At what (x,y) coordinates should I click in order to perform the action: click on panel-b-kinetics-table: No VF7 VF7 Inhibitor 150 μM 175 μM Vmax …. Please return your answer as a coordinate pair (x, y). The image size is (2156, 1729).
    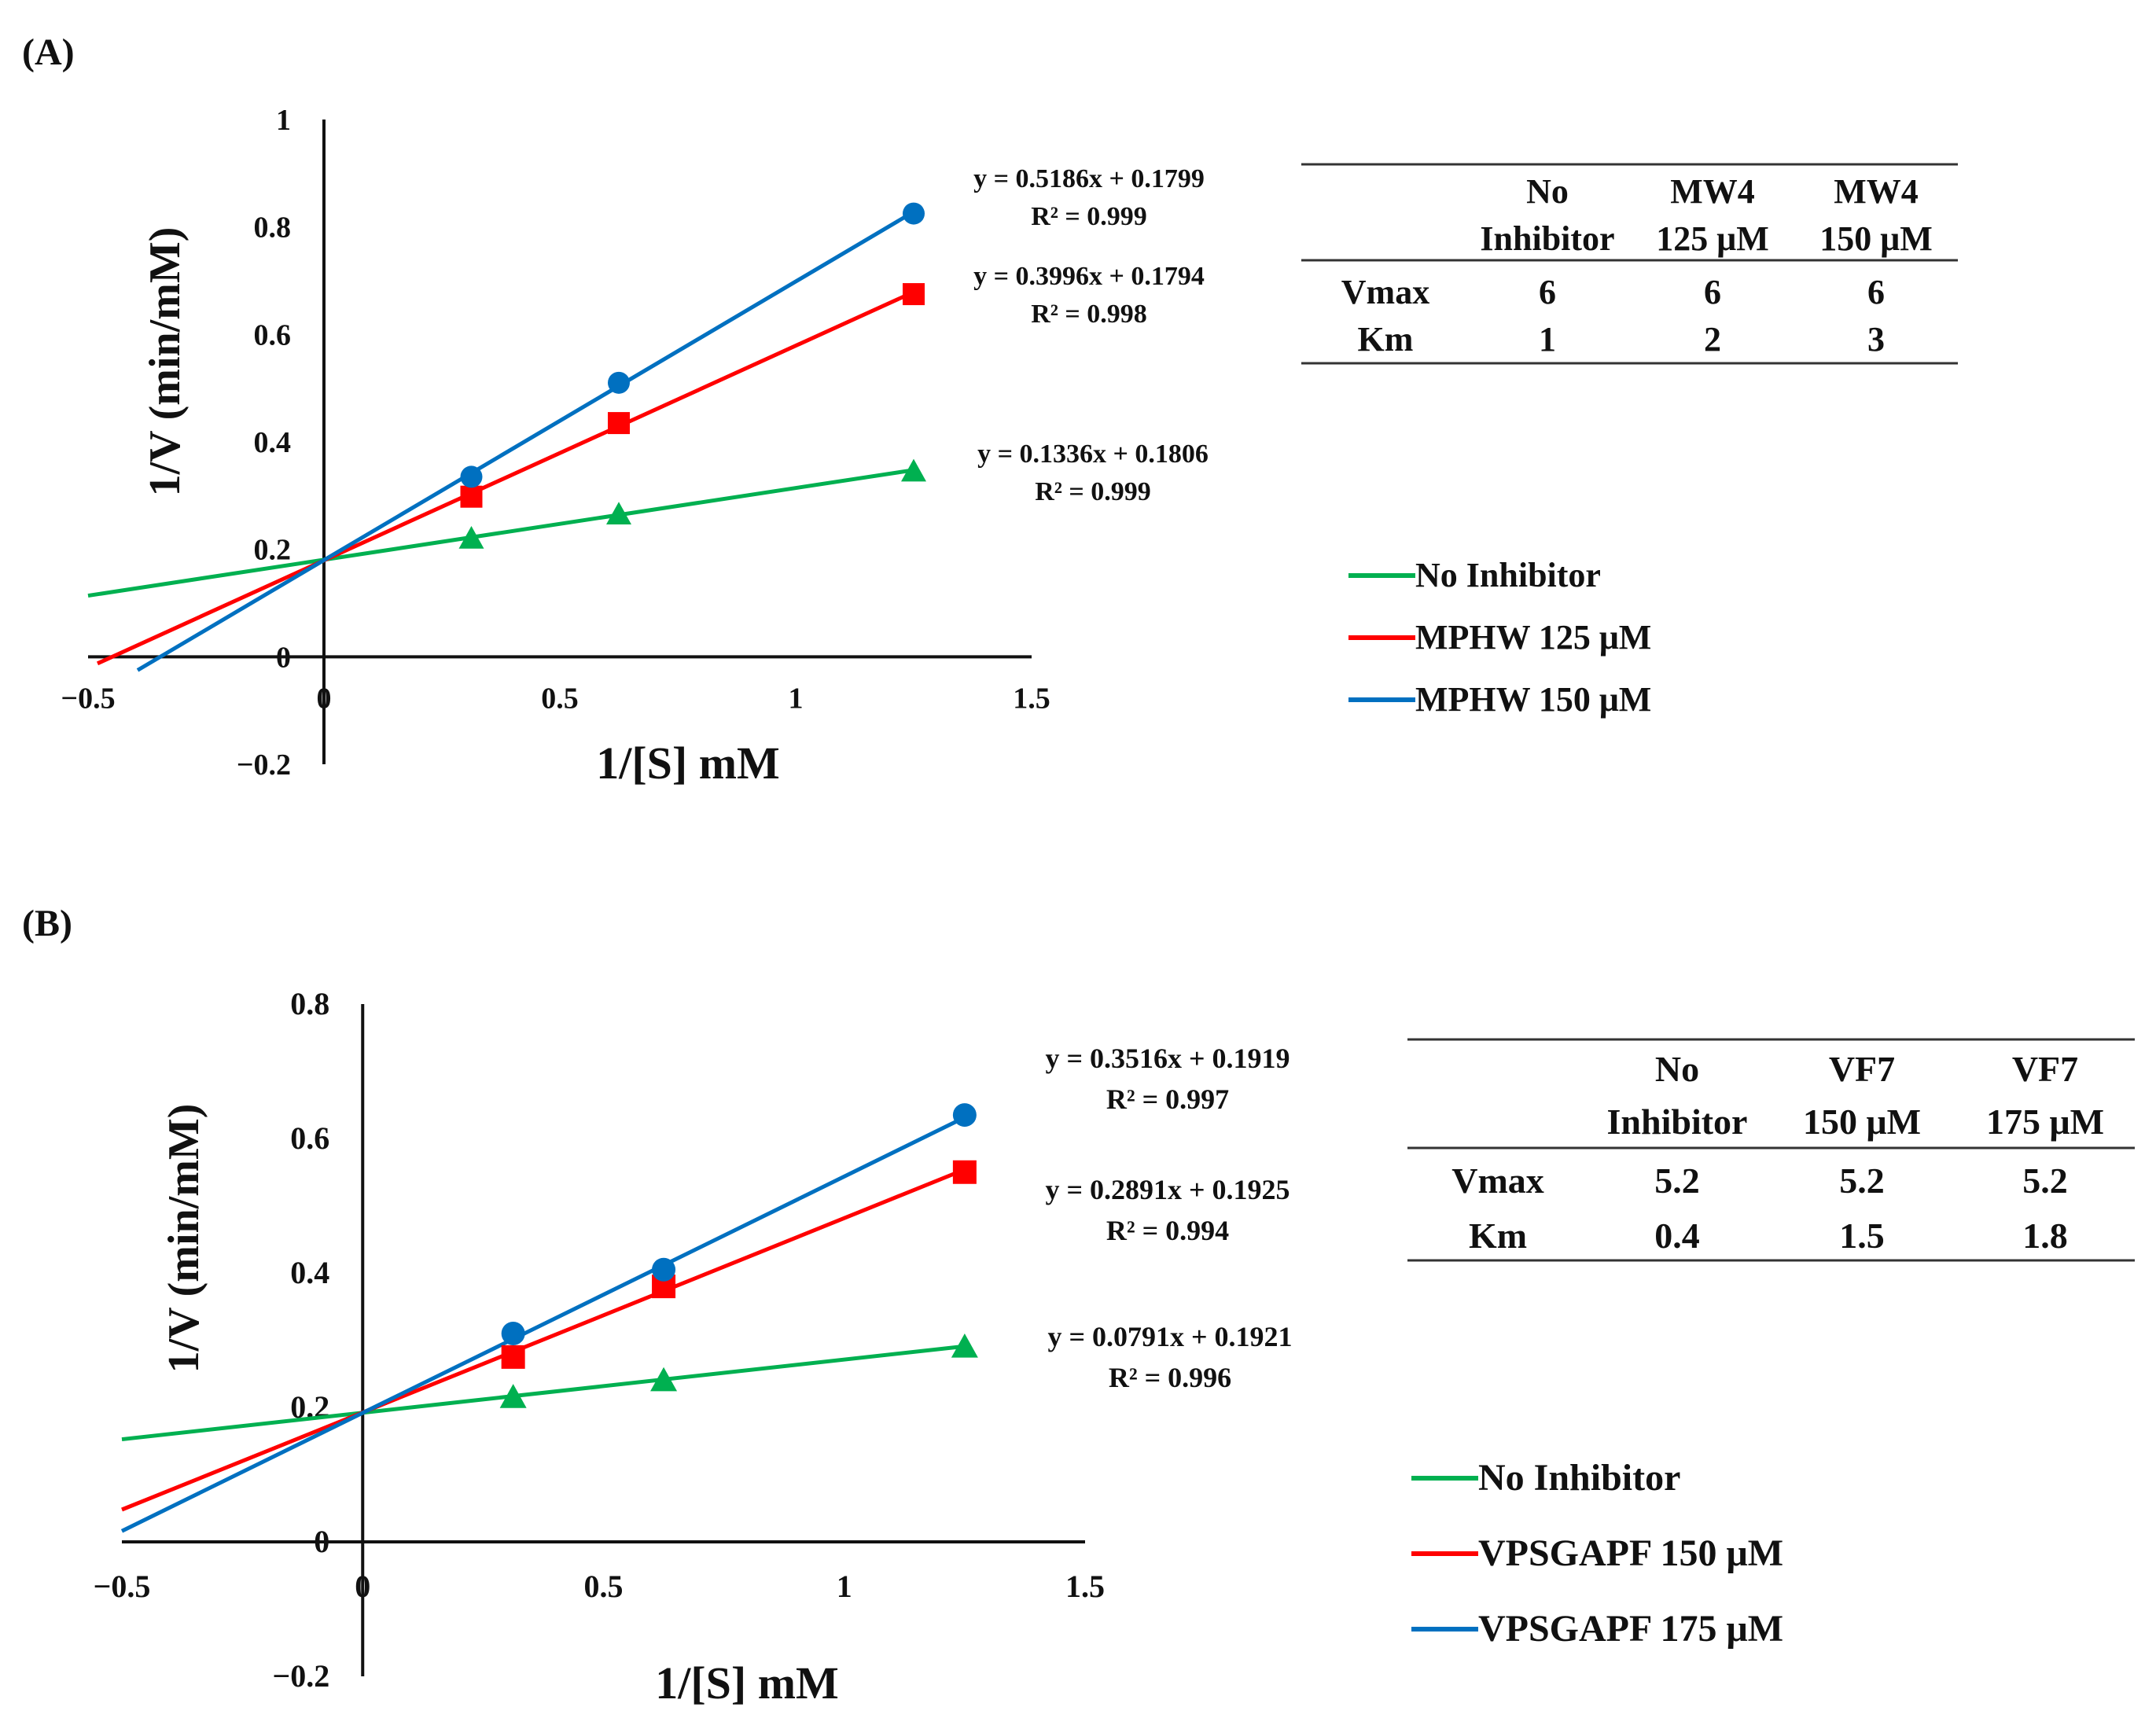
    Looking at the image, I should click on (1771, 1150).